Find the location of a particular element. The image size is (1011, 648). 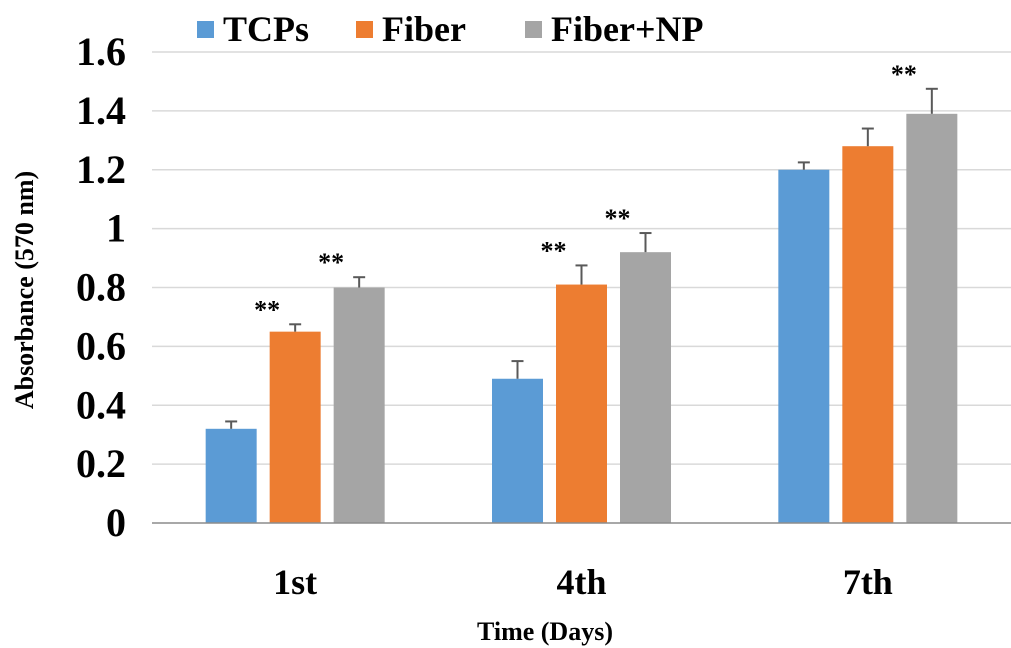

y-tick-label: 0.4 is located at coordinates (101, 404).